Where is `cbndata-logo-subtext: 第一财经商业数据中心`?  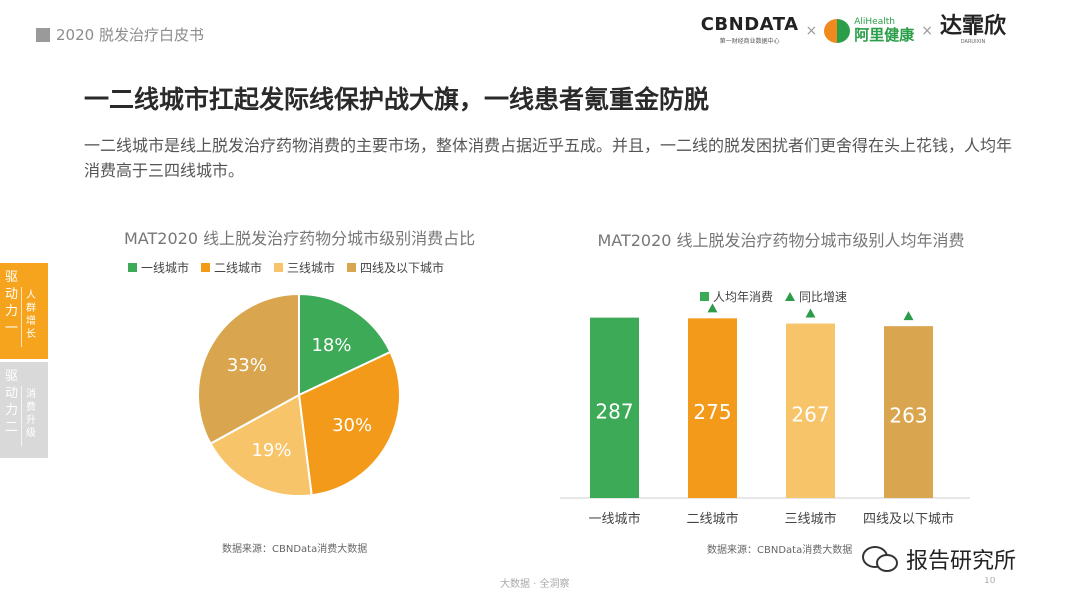
cbndata-logo-subtext: 第一财经商业数据中心 is located at coordinates (749, 41).